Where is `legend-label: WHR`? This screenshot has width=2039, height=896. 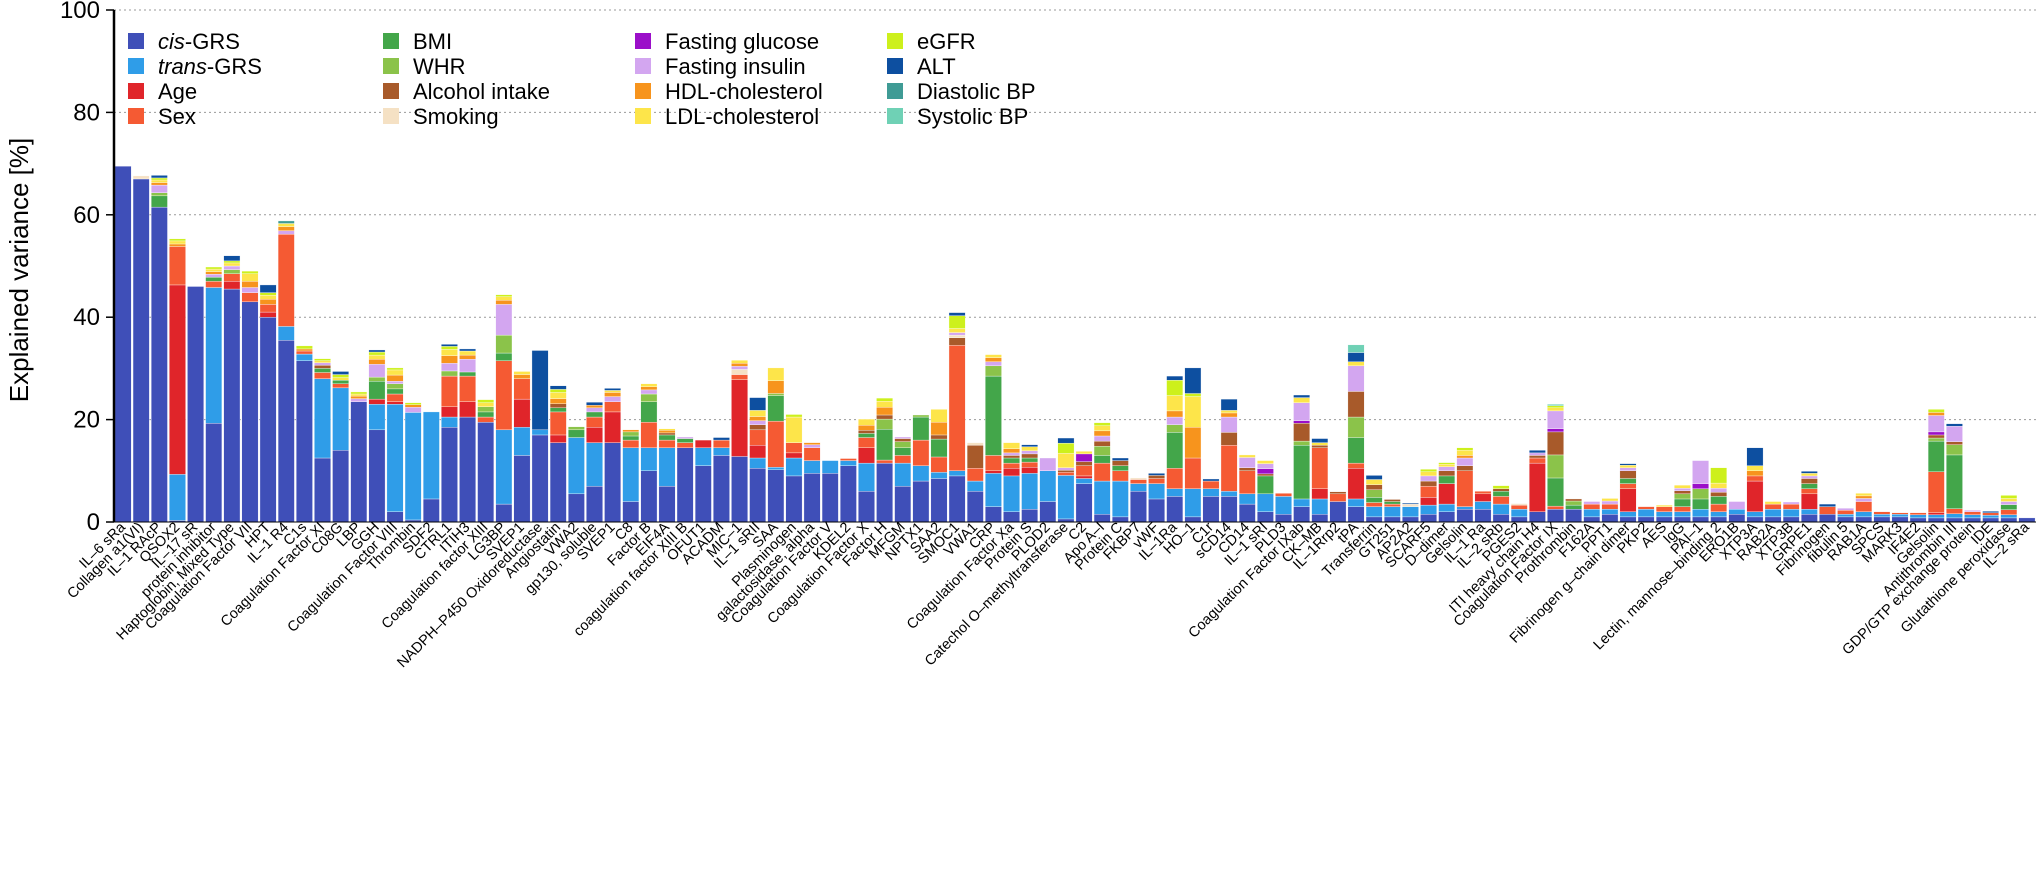 legend-label: WHR is located at coordinates (439, 66).